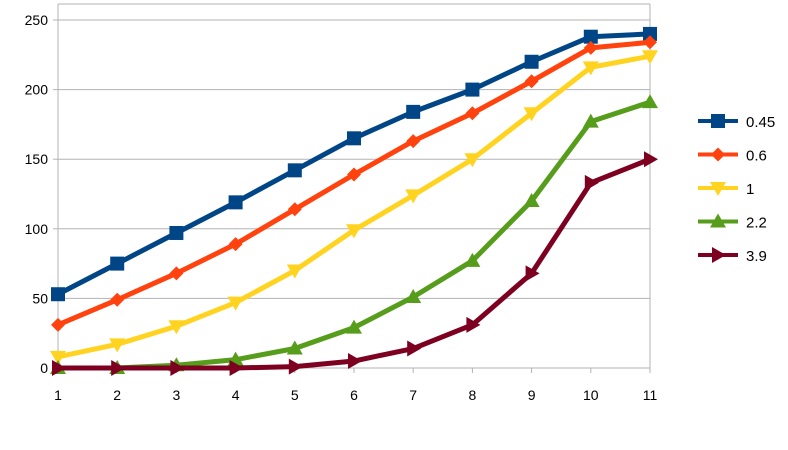 This screenshot has width=788, height=450. What do you see at coordinates (590, 36) in the screenshot?
I see `data-point-0.45-10` at bounding box center [590, 36].